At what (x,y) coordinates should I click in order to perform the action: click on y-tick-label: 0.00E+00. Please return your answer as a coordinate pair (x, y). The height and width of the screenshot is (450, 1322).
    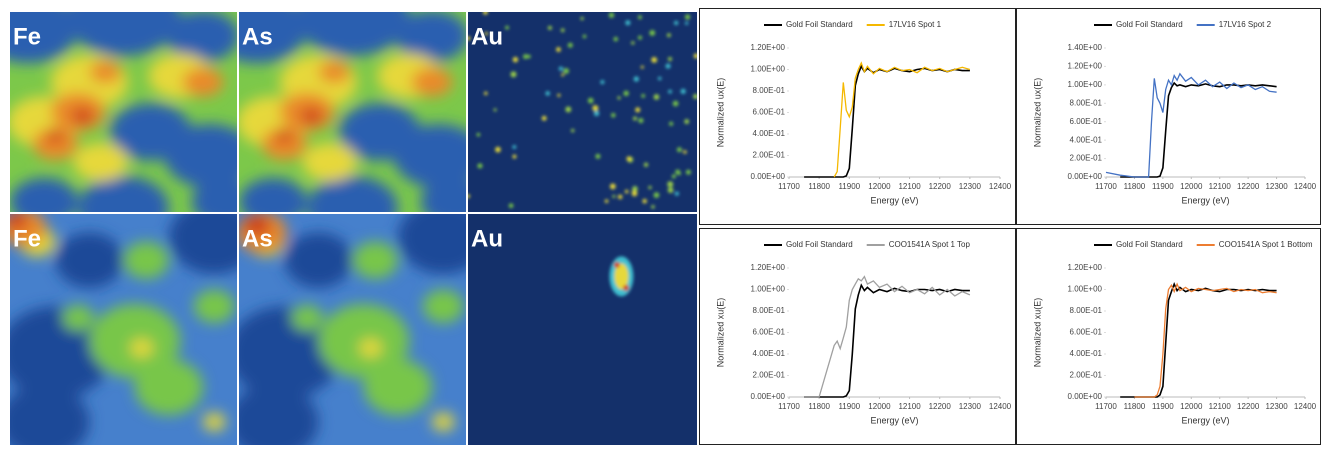
    Looking at the image, I should click on (1085, 396).